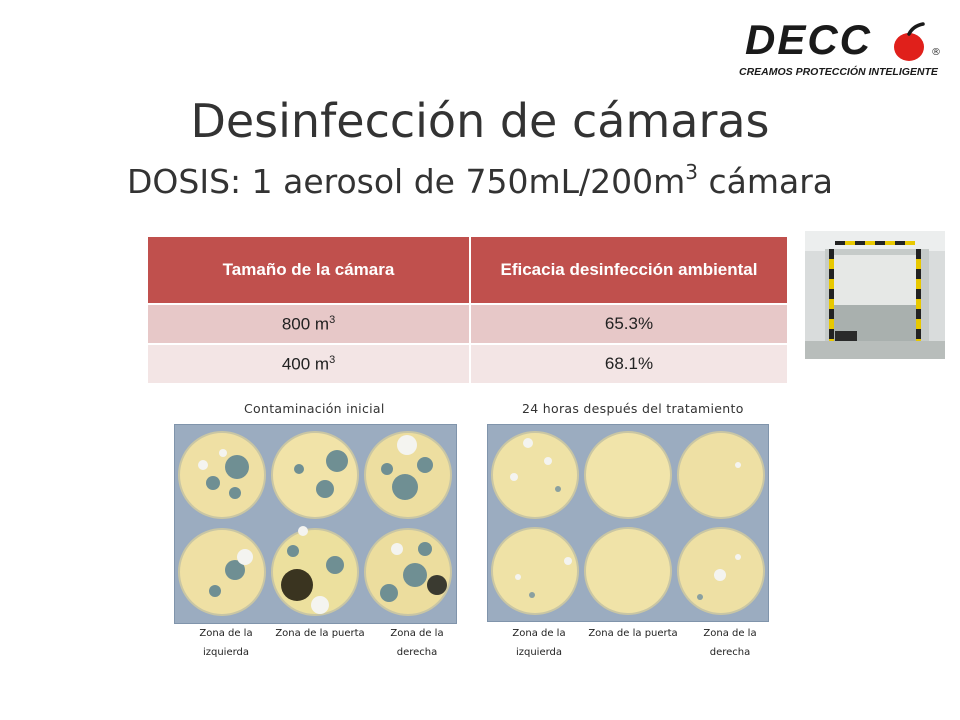  Describe the element at coordinates (875, 295) in the screenshot. I see `cold-room-door-photo` at that location.